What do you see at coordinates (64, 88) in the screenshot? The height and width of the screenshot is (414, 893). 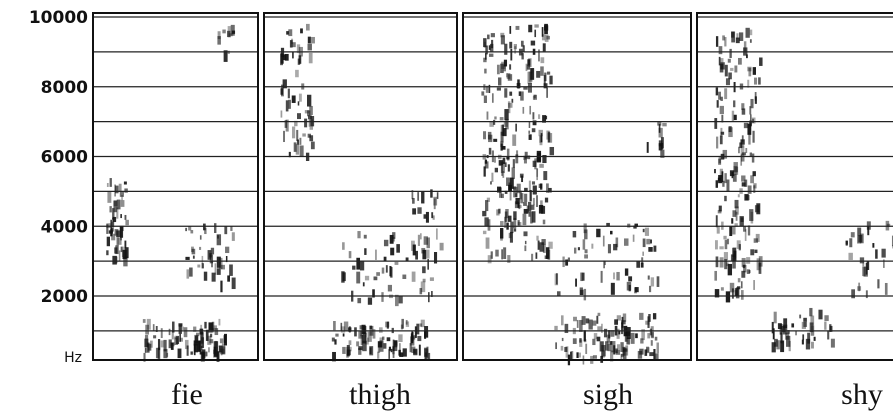 I see `y-tick-label: 8000` at bounding box center [64, 88].